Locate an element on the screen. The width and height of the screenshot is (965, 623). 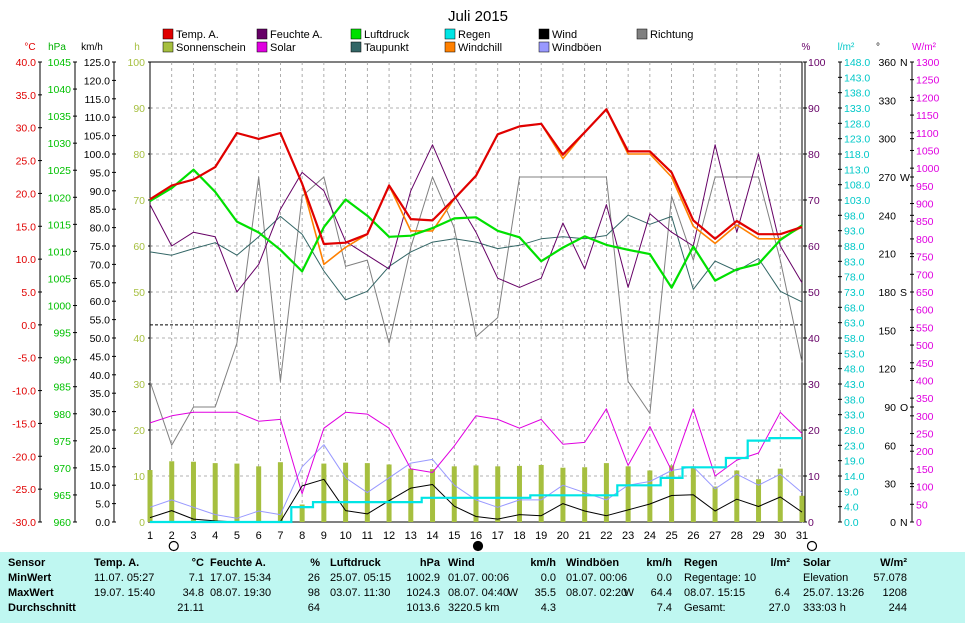
sunshine-bars is located at coordinates (476, 491).